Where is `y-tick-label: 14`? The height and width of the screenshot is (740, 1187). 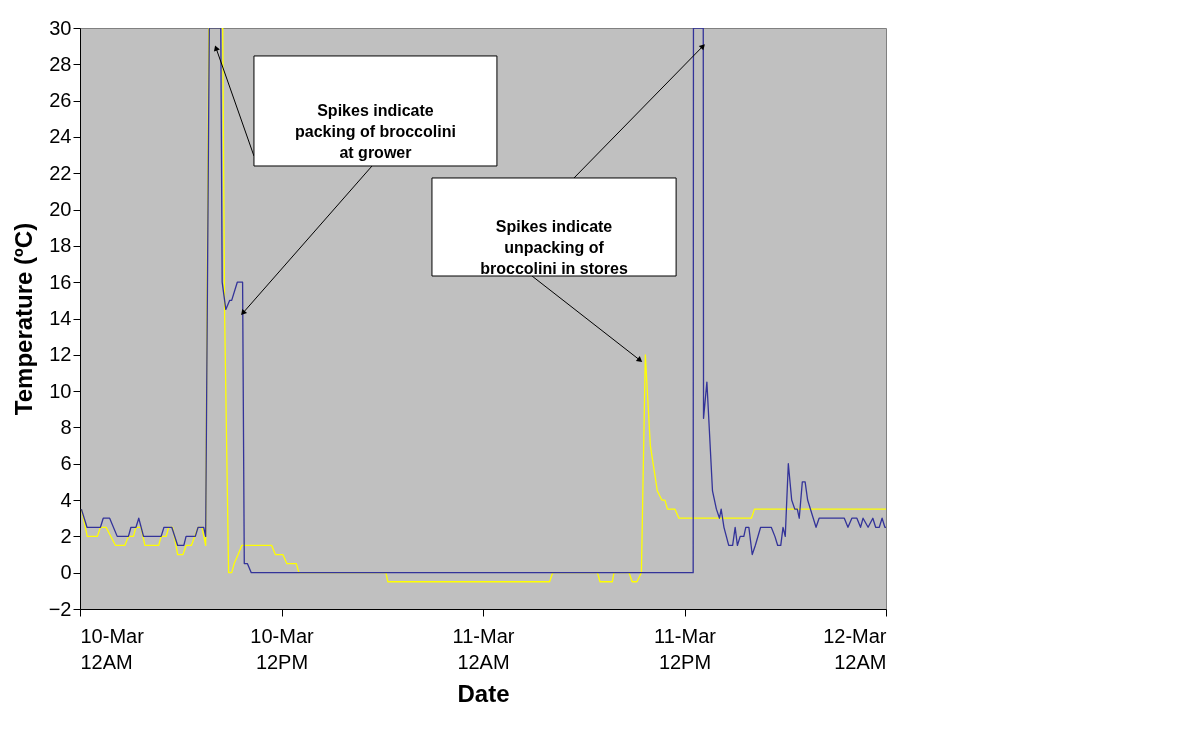
y-tick-label: 14 is located at coordinates (60, 318).